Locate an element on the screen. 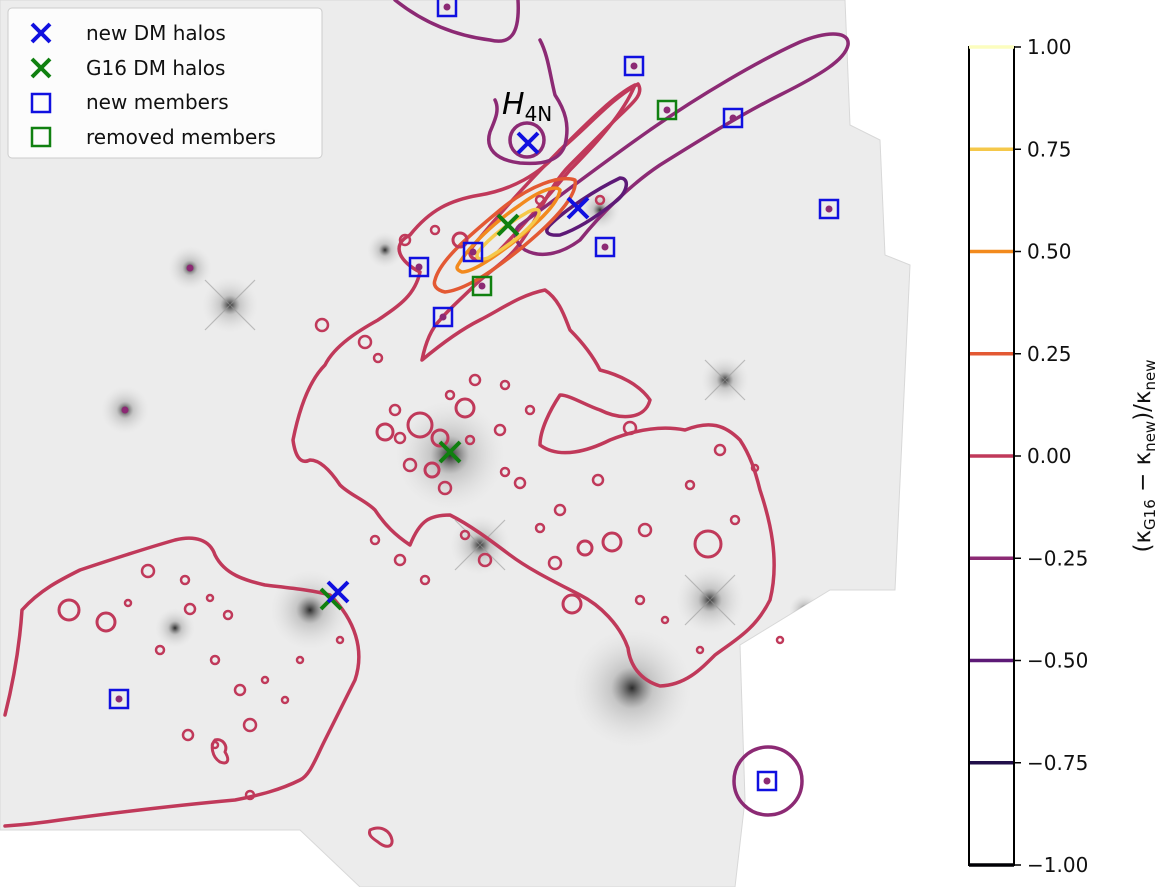 This screenshot has width=1164, height=887. contour--0.25-north is located at coordinates (481, 83).